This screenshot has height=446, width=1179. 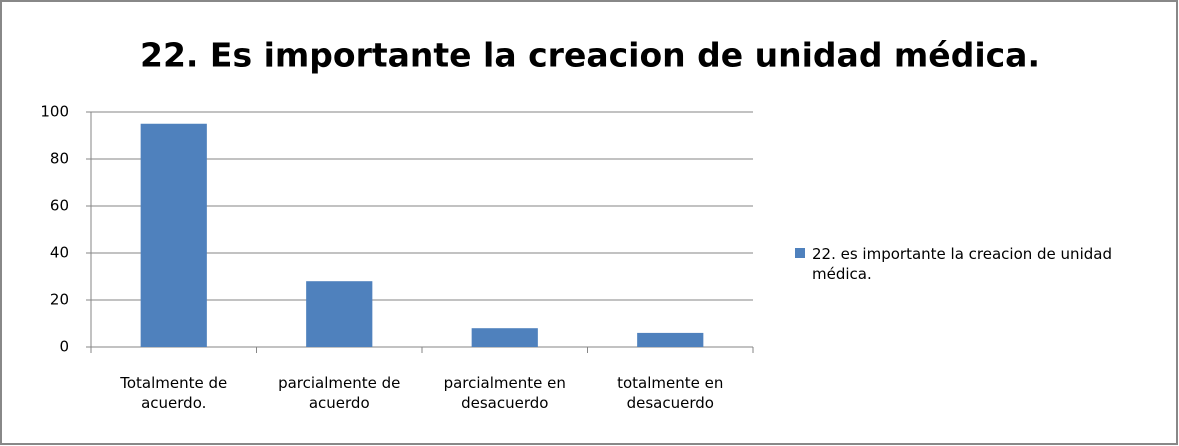 I want to click on x-tick-label: parcialmente en desacuerdo, so click(x=504, y=393).